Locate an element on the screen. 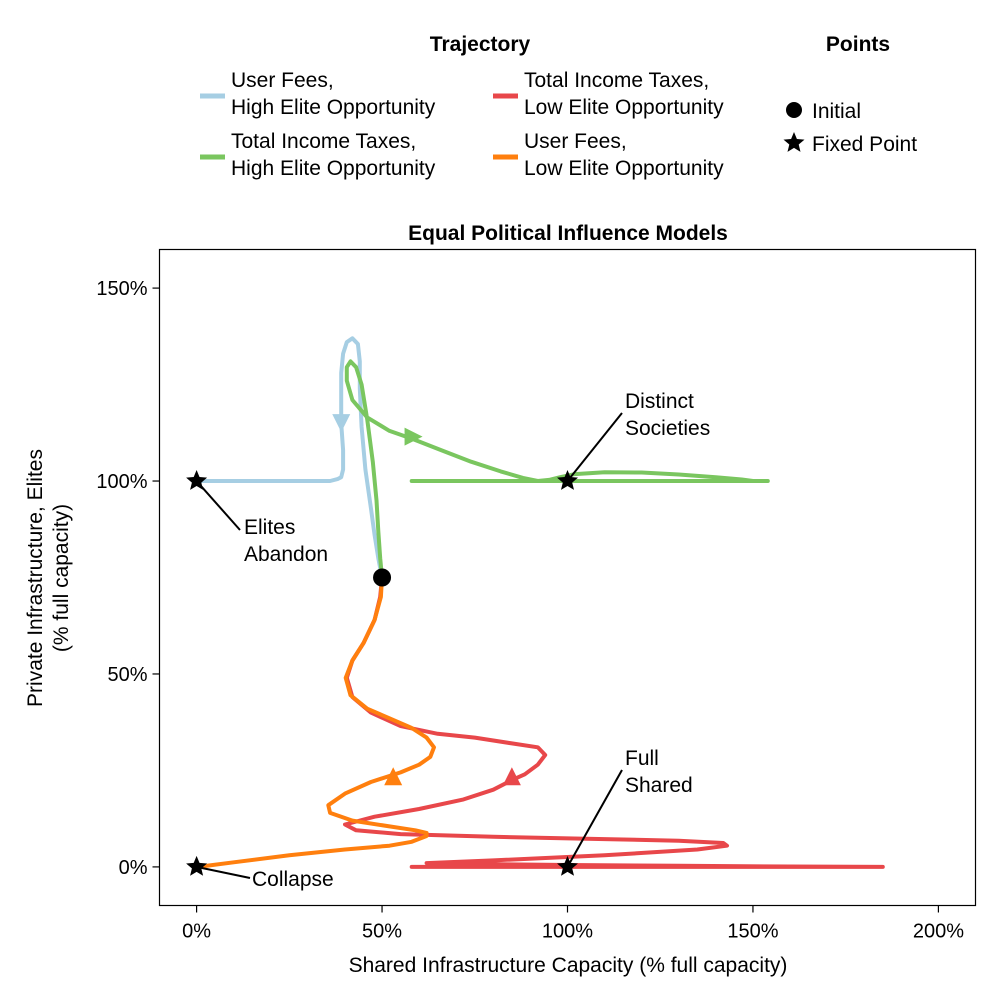 The image size is (997, 997). annotation-label: Elites Abandon is located at coordinates (286, 541).